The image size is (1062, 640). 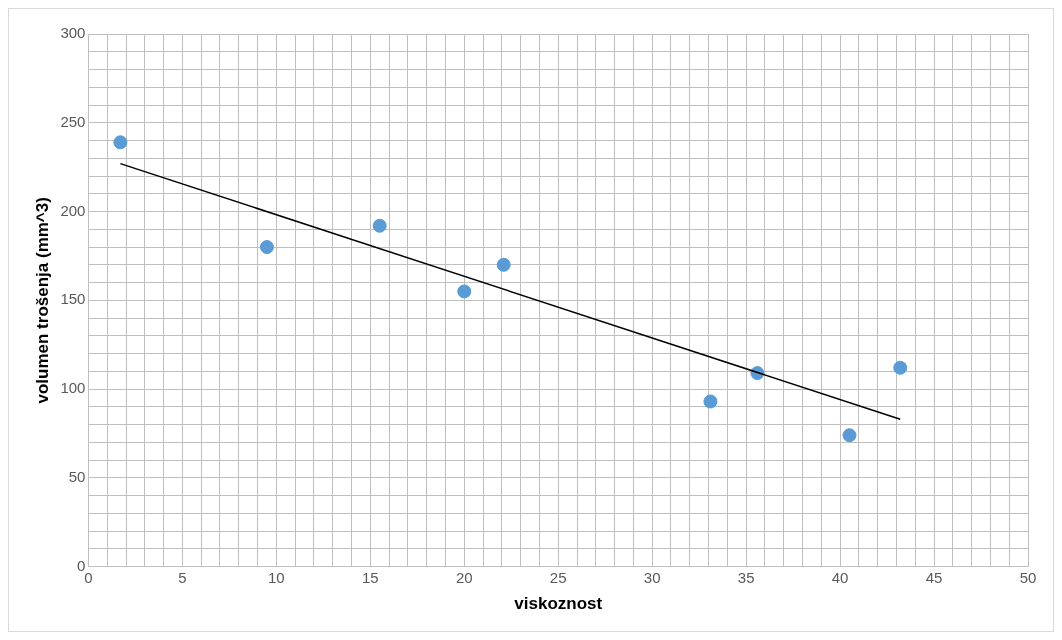 I want to click on x-tick-label: 25, so click(x=558, y=577).